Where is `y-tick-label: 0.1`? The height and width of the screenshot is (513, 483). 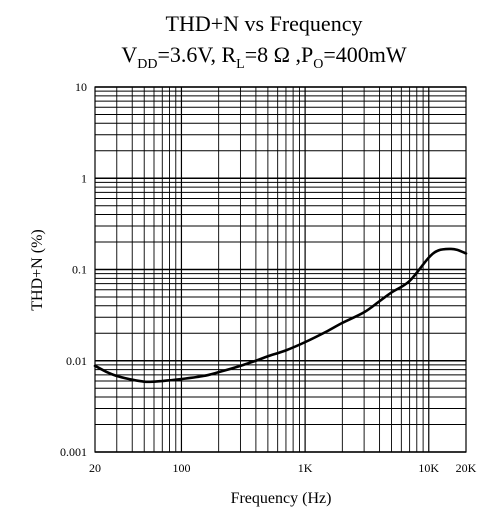
y-tick-label: 0.1 is located at coordinates (79, 270).